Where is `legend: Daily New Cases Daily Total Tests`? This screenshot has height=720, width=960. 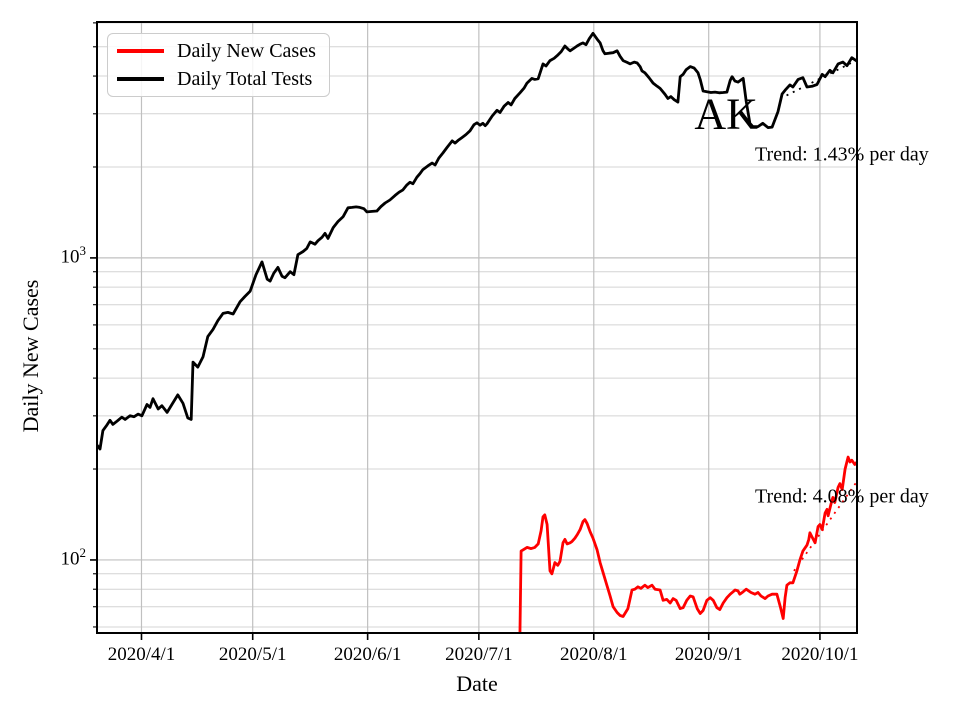 legend: Daily New Cases Daily Total Tests is located at coordinates (218, 65).